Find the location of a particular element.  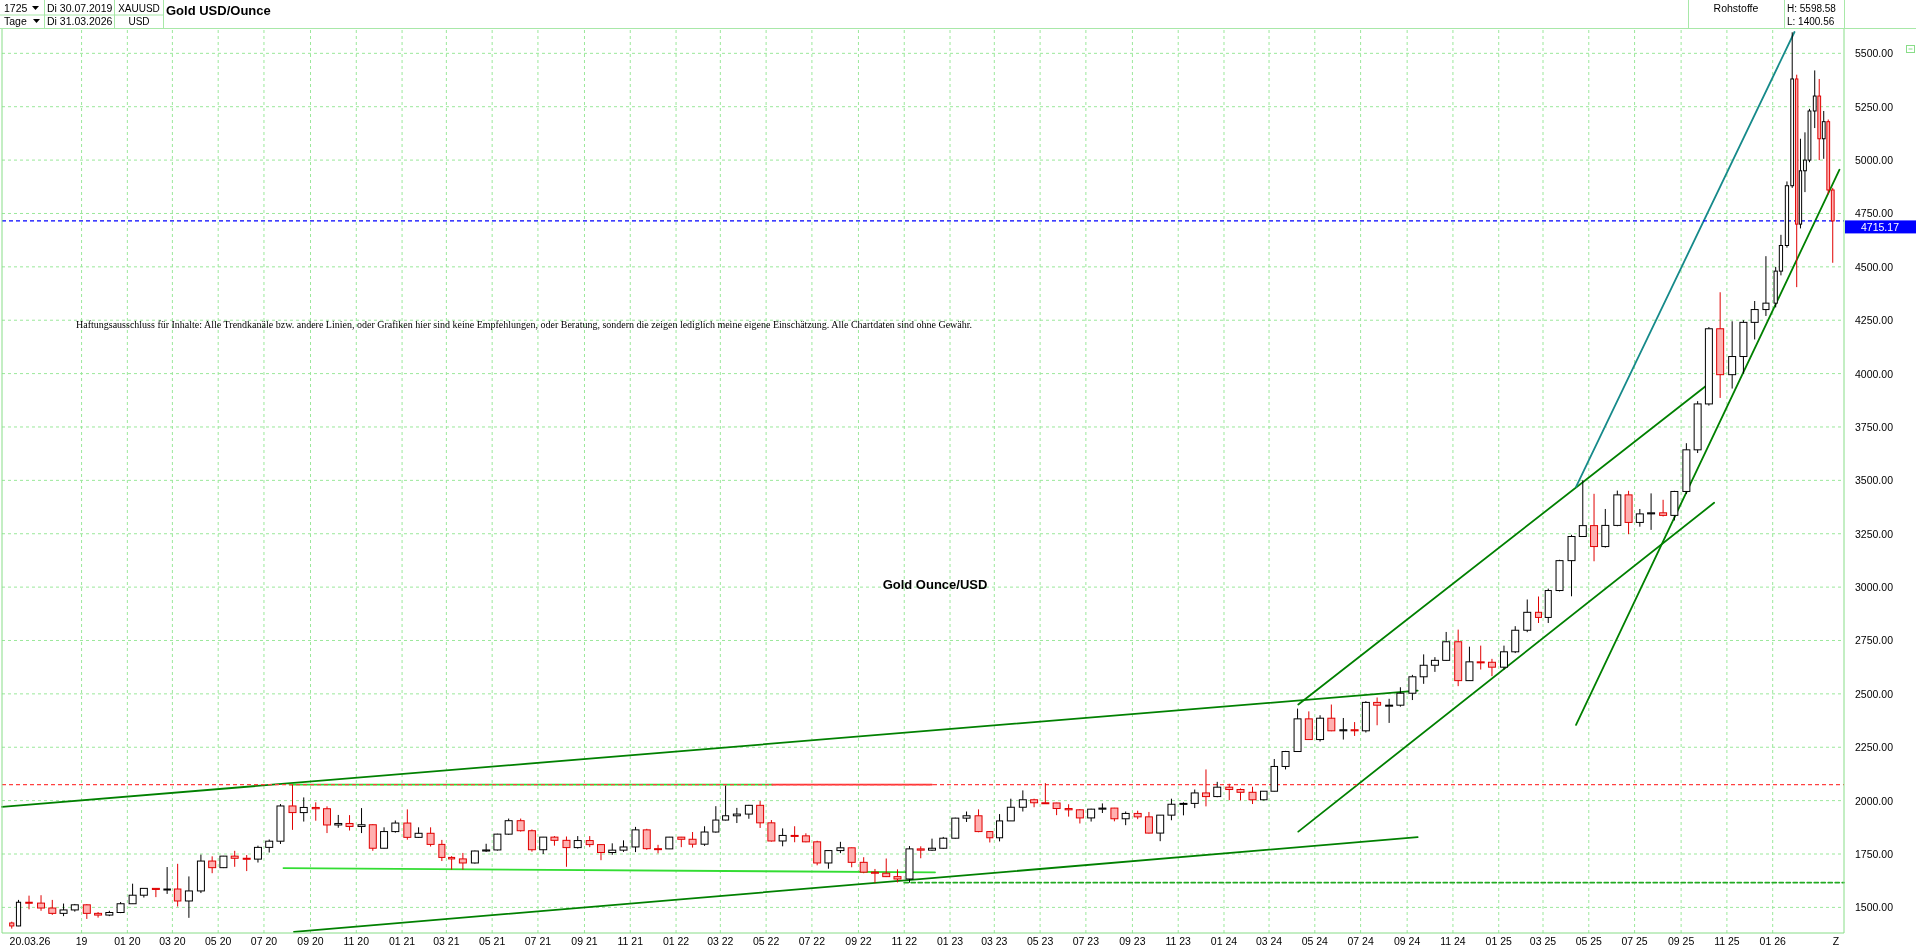

ref-line-label: 4715.17 is located at coordinates (1880, 226).